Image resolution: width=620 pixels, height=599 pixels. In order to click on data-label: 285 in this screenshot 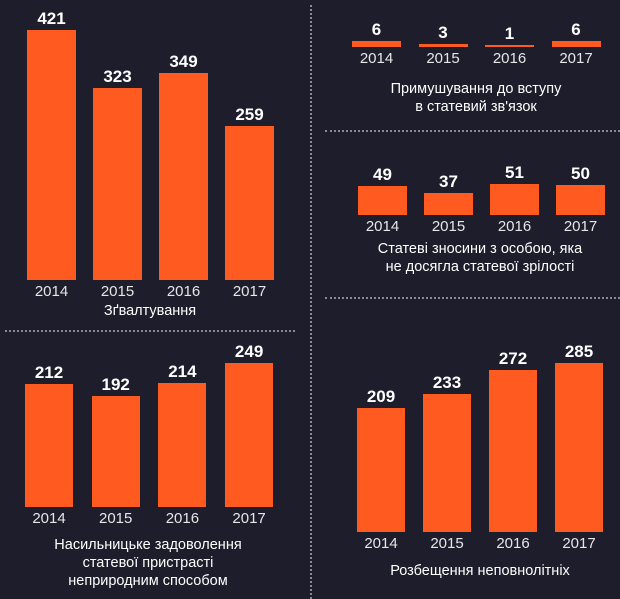, I will do `click(579, 351)`.